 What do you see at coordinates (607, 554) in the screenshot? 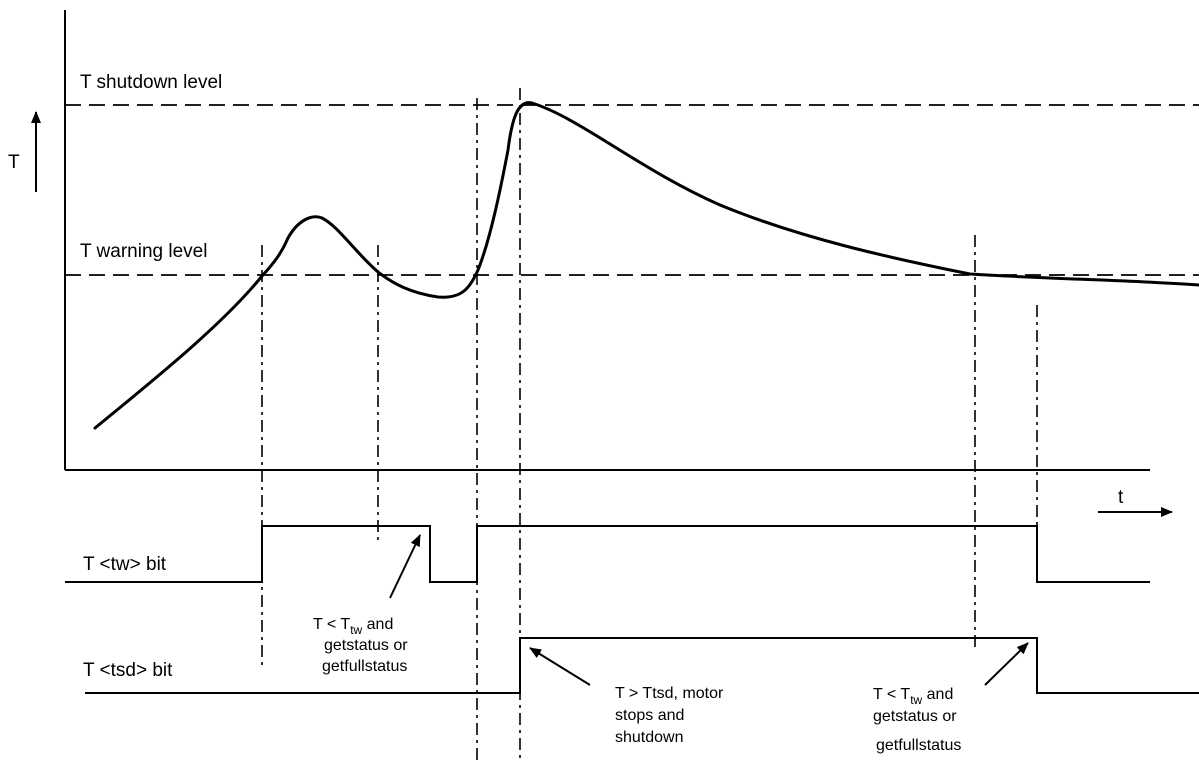
I see `tw-bit-waveform` at bounding box center [607, 554].